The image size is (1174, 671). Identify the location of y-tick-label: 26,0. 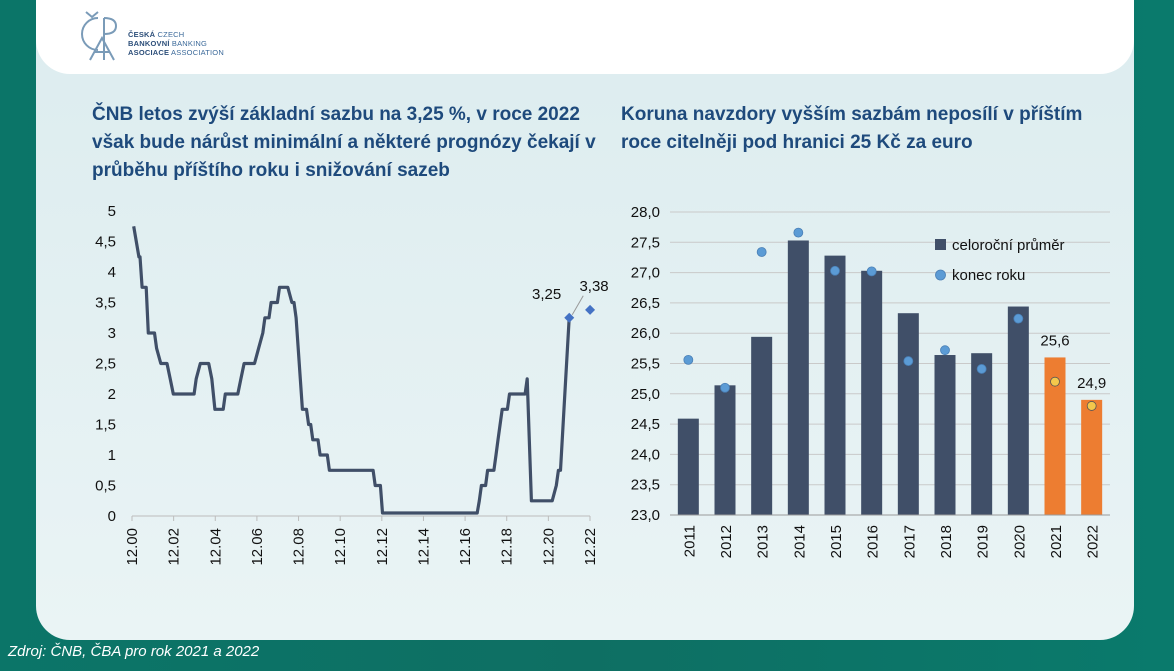
(645, 333).